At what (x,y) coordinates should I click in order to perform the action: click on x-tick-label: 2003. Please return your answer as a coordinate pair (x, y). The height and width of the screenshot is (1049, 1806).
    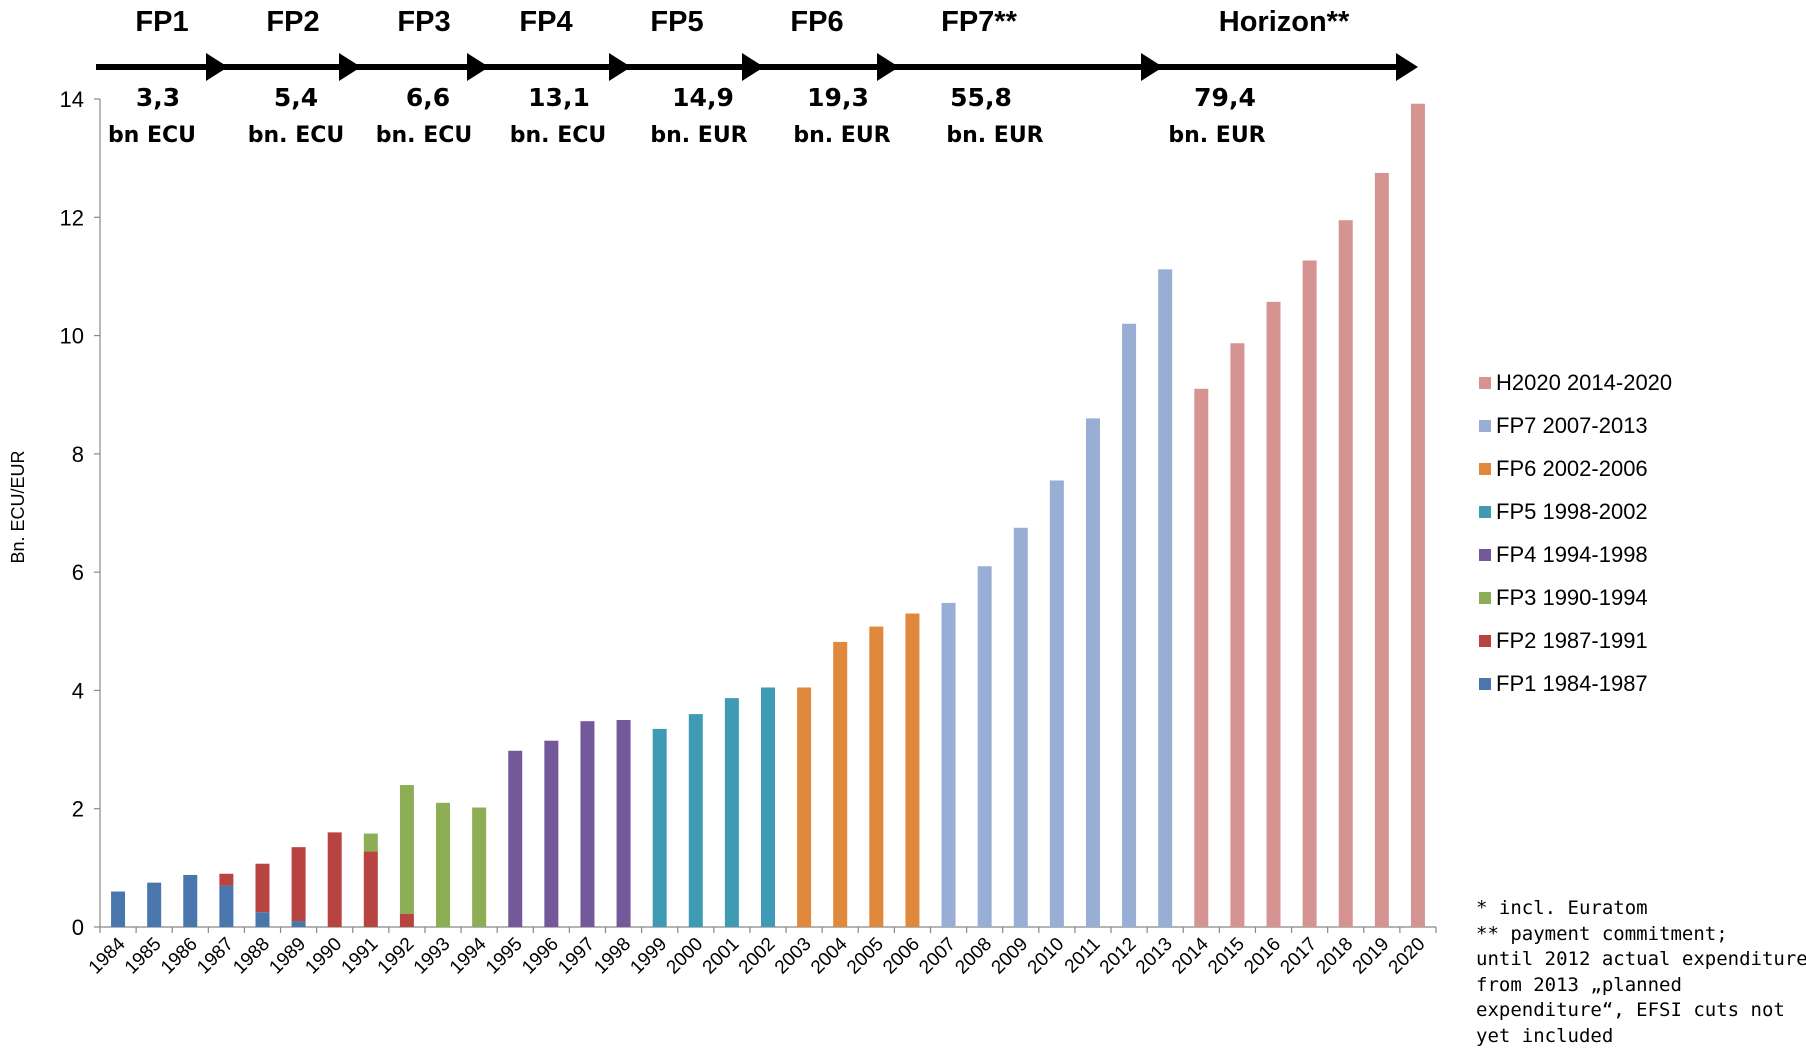
    Looking at the image, I should click on (793, 956).